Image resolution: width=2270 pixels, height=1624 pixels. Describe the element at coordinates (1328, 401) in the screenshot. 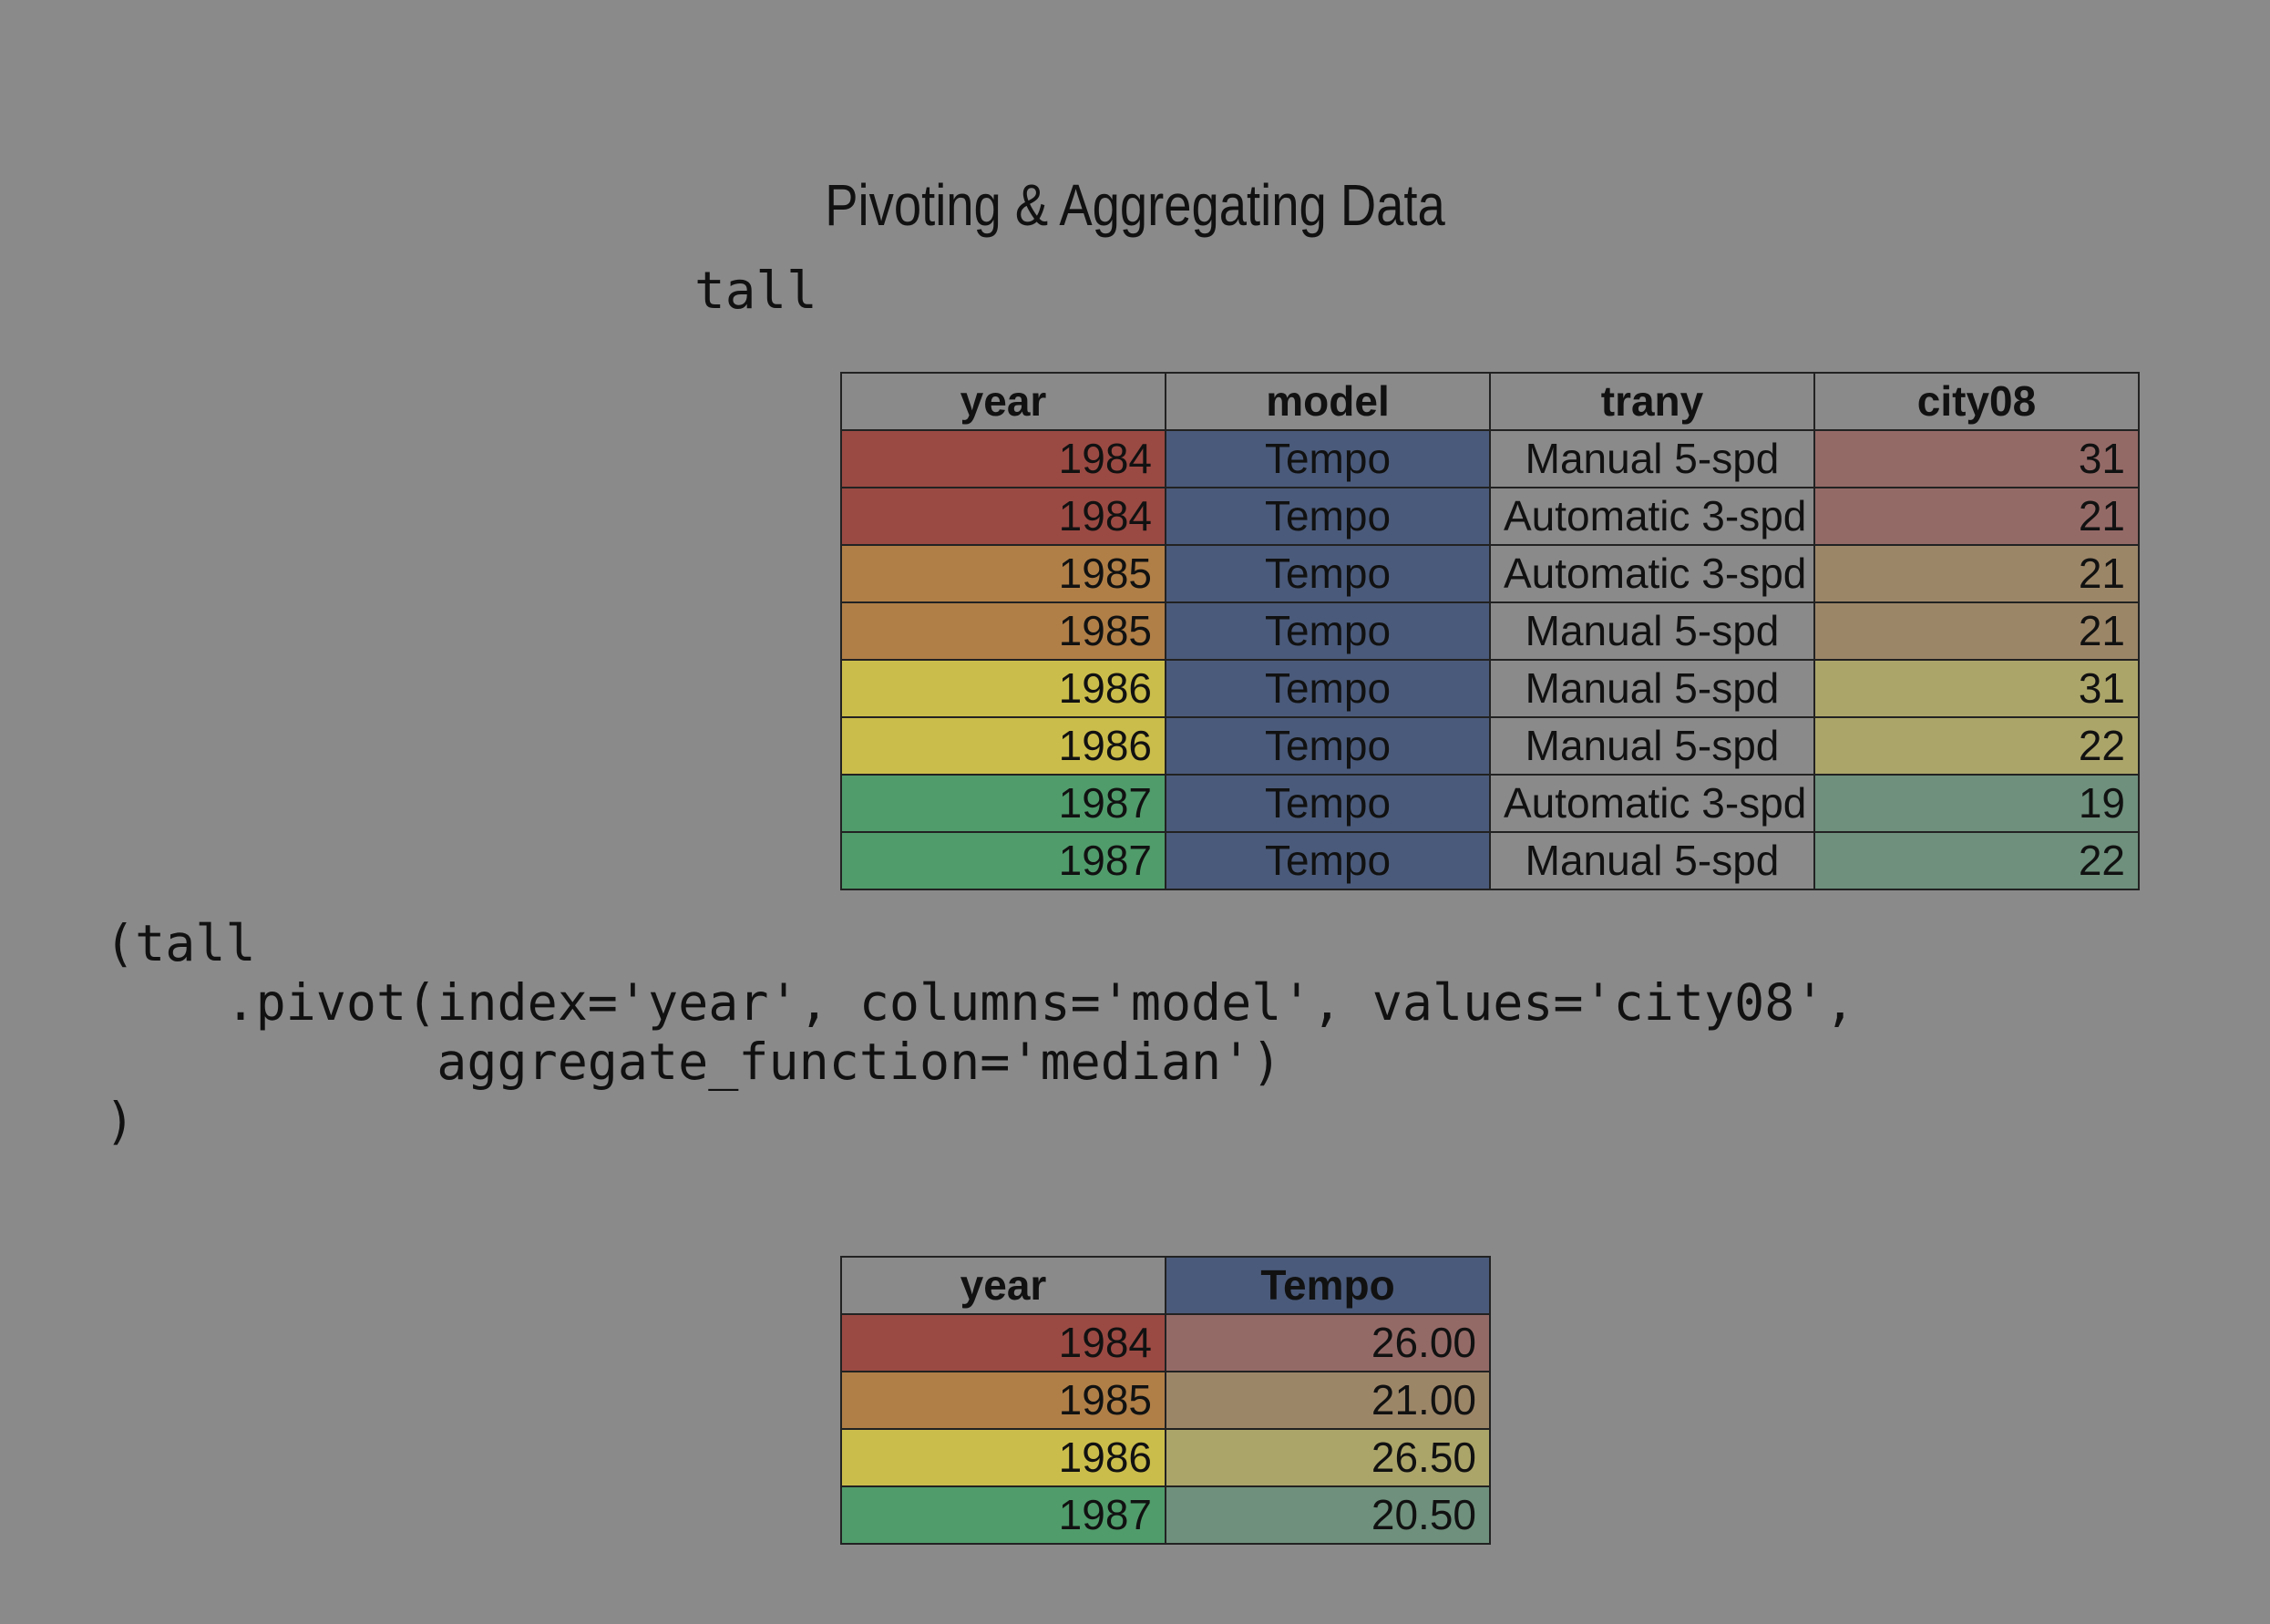

I see `column-header-model: model` at that location.